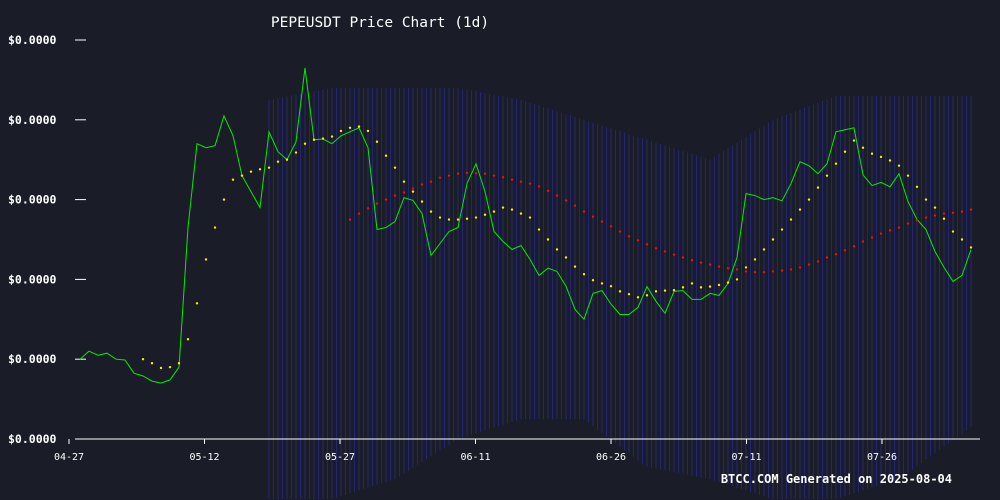 Image resolution: width=1000 pixels, height=500 pixels. What do you see at coordinates (69, 457) in the screenshot?
I see `x-tick-label: 04-27` at bounding box center [69, 457].